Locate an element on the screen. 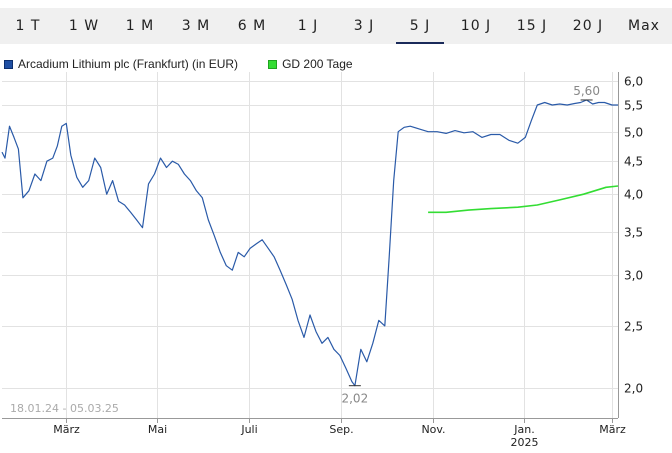 The height and width of the screenshot is (453, 672). y-tick-label: 4,0 is located at coordinates (633, 195).